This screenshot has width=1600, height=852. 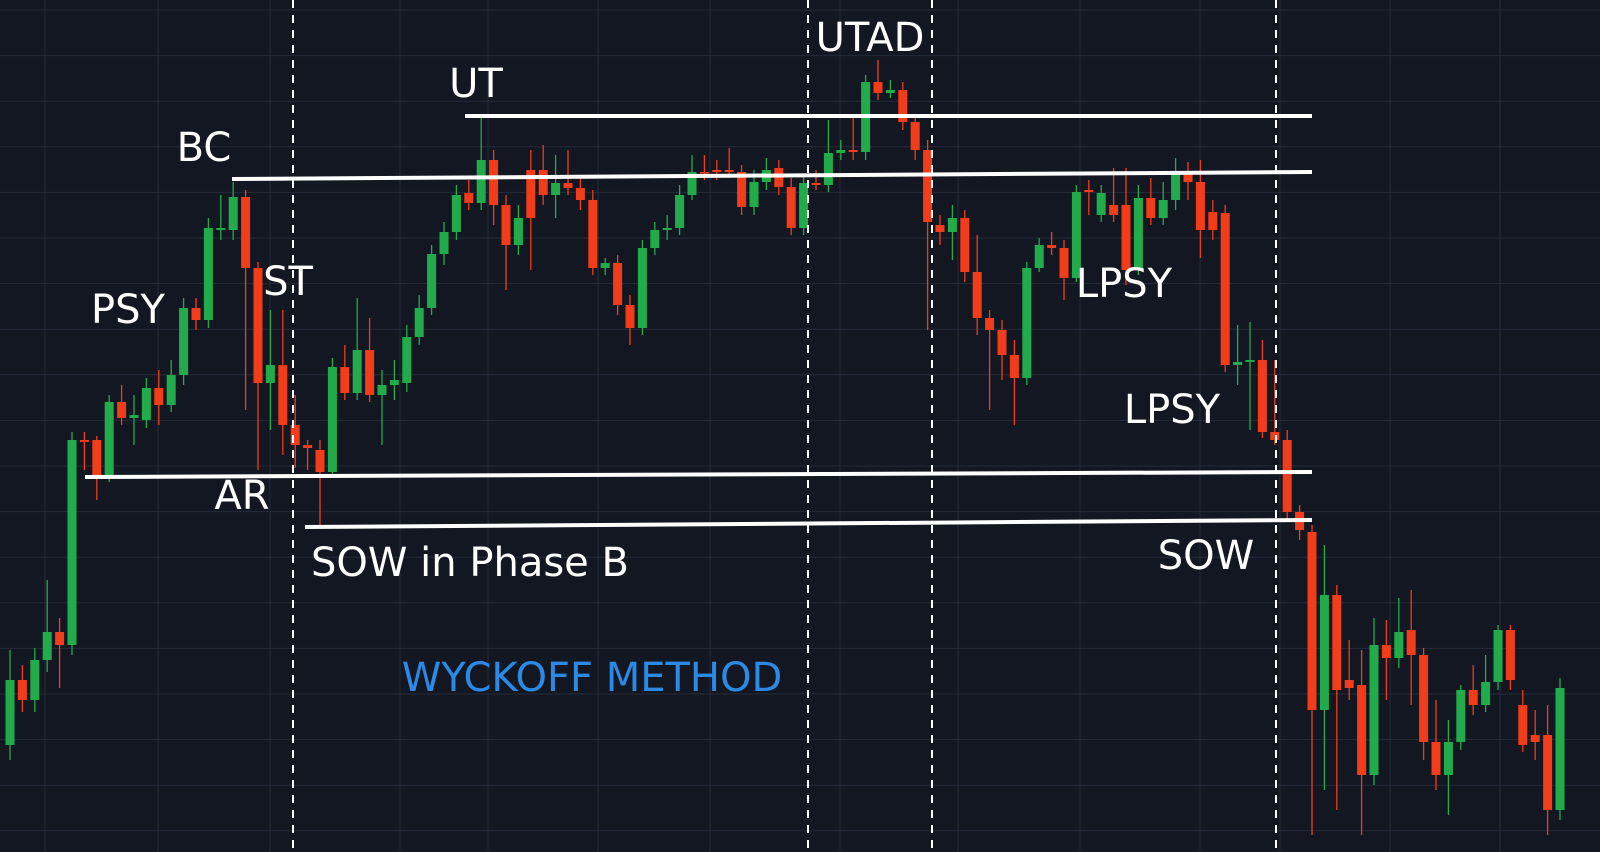 I want to click on annotation: BC, so click(x=204, y=148).